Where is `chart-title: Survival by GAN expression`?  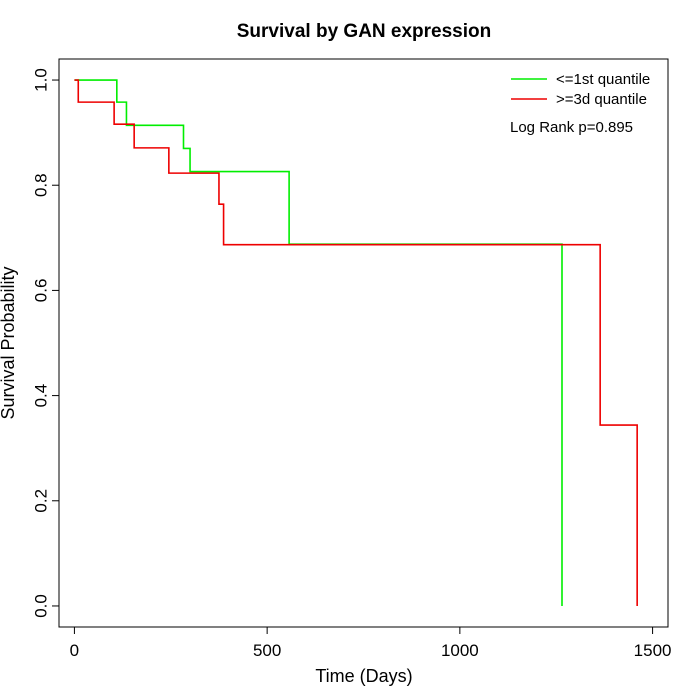
chart-title: Survival by GAN expression is located at coordinates (364, 31).